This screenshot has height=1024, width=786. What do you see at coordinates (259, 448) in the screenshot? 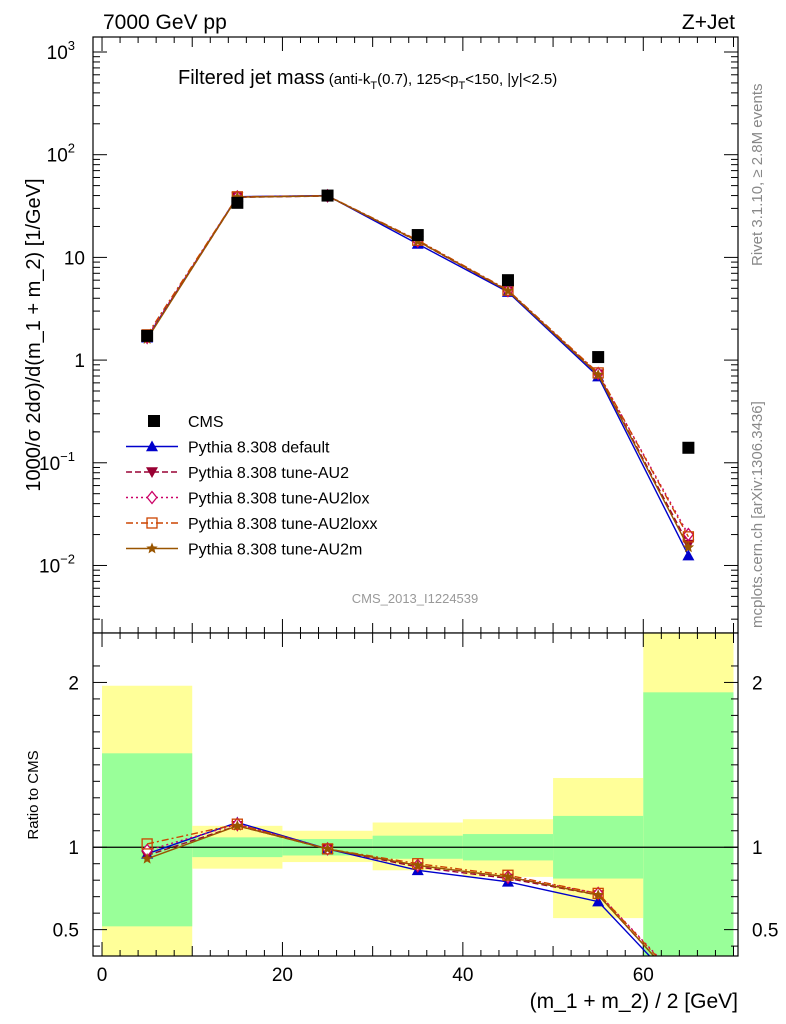
I see `legend-label-default: Pythia 8.308 default` at bounding box center [259, 448].